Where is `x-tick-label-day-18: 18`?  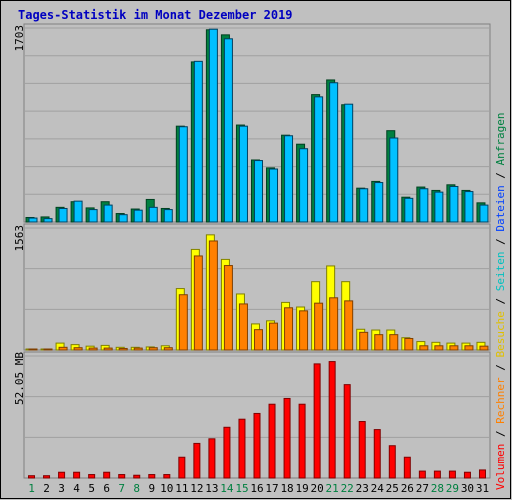 x-tick-label-day-18: 18 is located at coordinates (286, 488).